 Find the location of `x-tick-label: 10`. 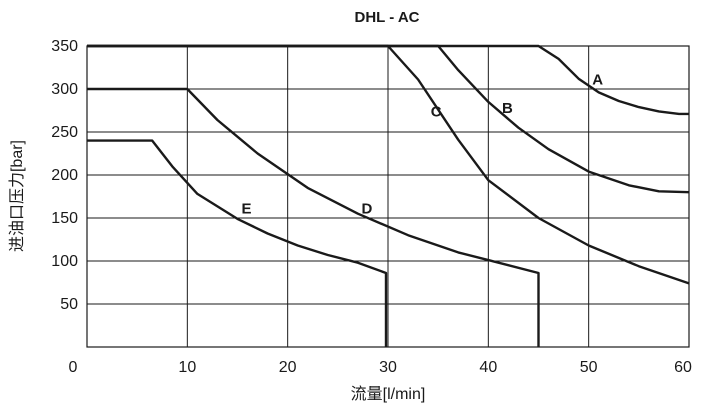

x-tick-label: 10 is located at coordinates (187, 367).